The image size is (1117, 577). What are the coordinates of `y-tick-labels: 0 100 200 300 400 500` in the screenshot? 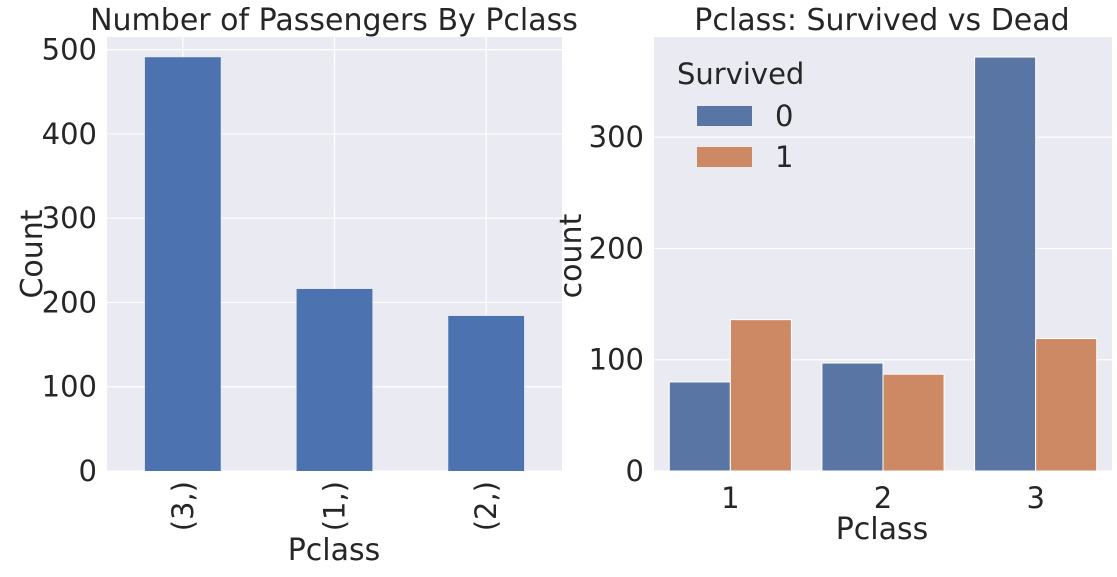 It's located at (69, 260).